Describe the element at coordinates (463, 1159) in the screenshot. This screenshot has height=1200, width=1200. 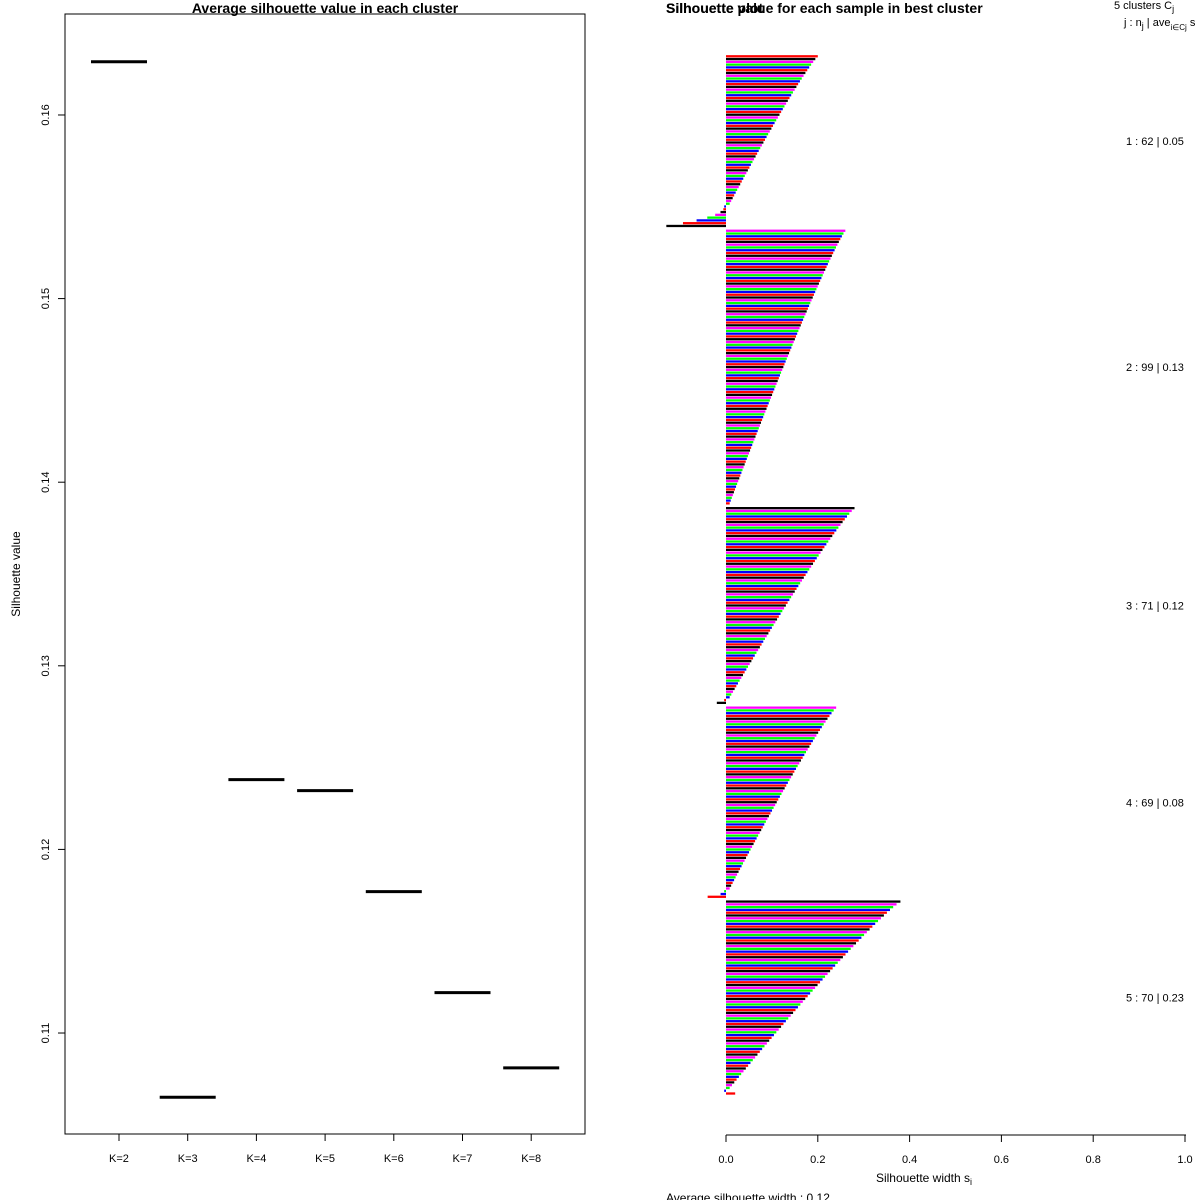
I see `left-x-tick-label: K=7` at that location.